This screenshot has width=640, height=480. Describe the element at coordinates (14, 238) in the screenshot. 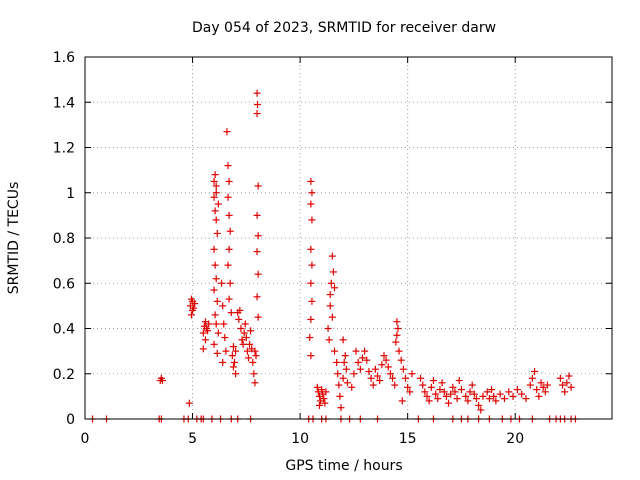

I see `y-axis-label: SRMTID / TECUs` at that location.